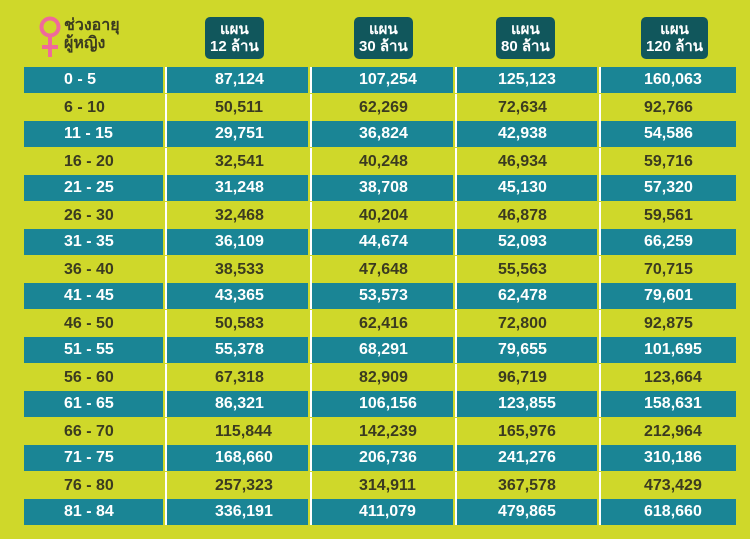 The height and width of the screenshot is (539, 750). I want to click on premium-cell: 411,079, so click(382, 512).